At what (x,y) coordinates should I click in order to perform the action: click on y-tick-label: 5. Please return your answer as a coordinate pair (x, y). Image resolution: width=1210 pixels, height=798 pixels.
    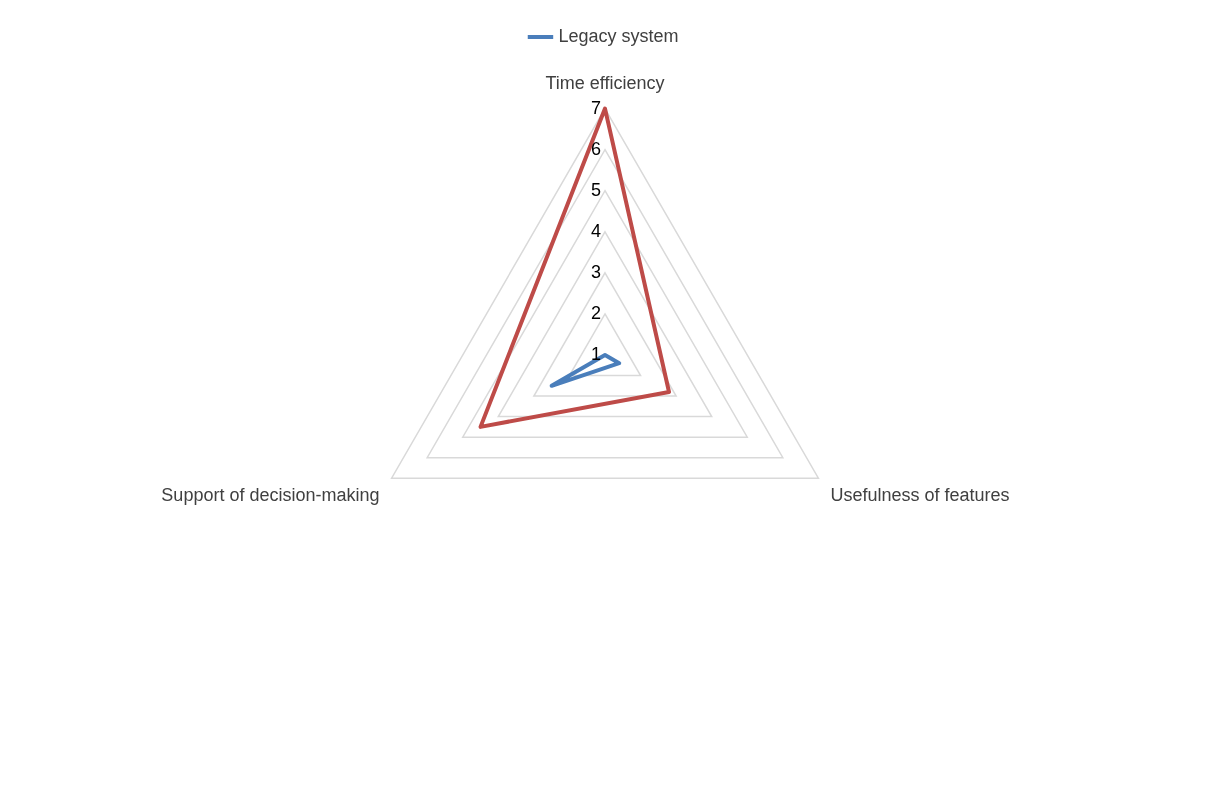
    Looking at the image, I should click on (595, 189).